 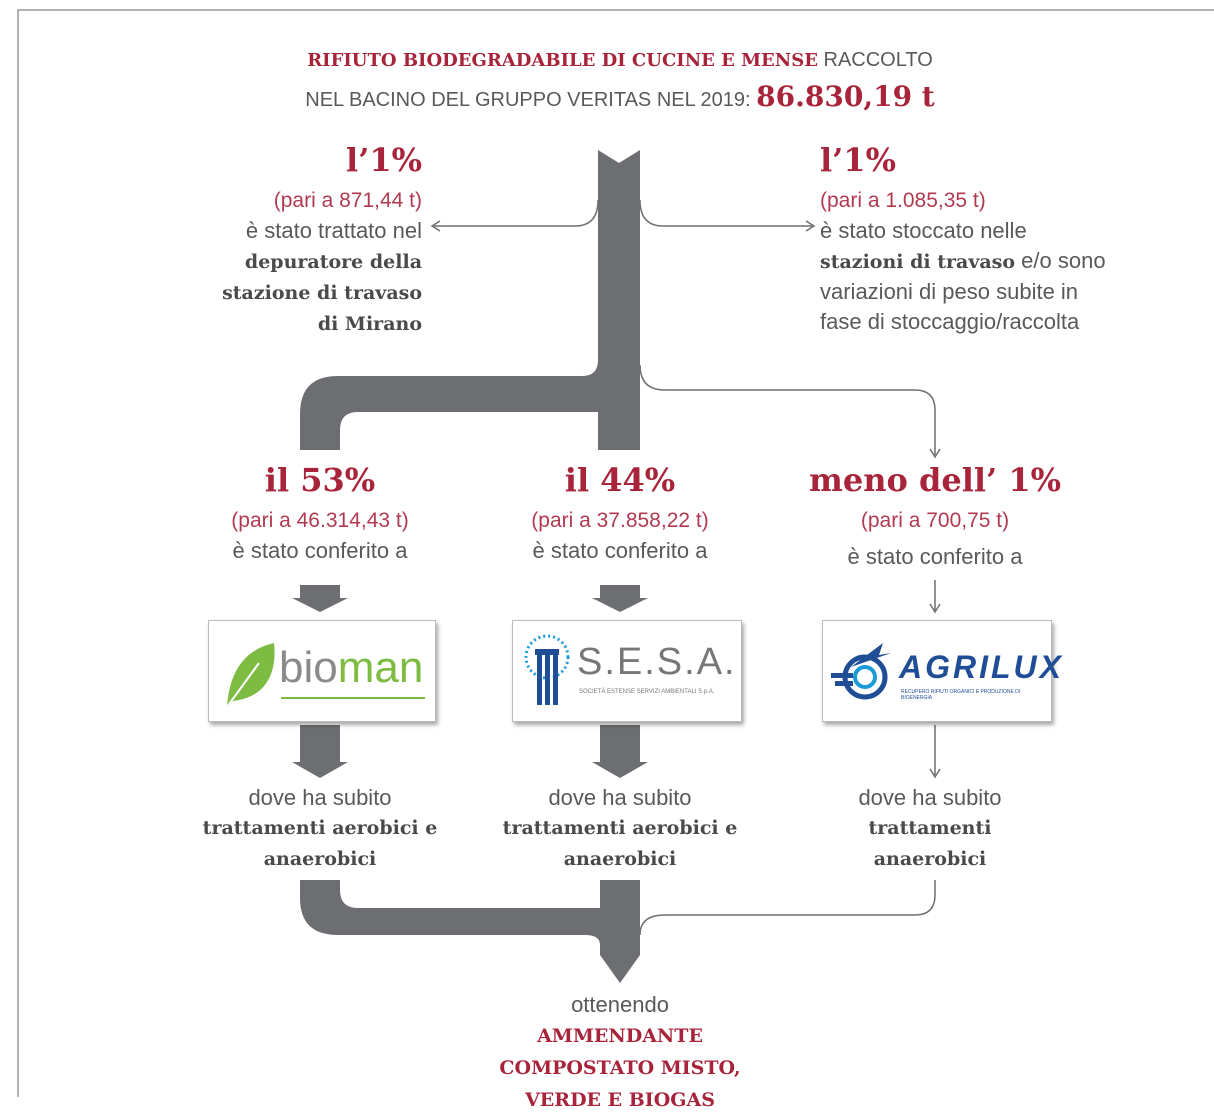 I want to click on amount: (pari a 46.314,43 t), so click(x=320, y=520).